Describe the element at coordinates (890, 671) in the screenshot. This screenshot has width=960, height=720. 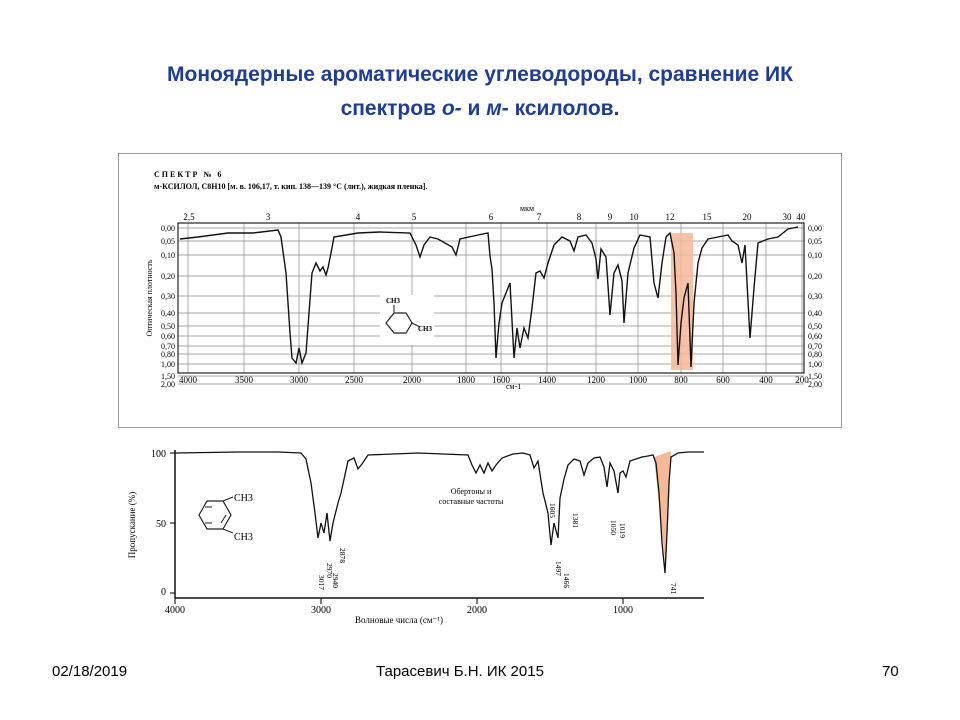
I see `footer-page-number: 70` at that location.